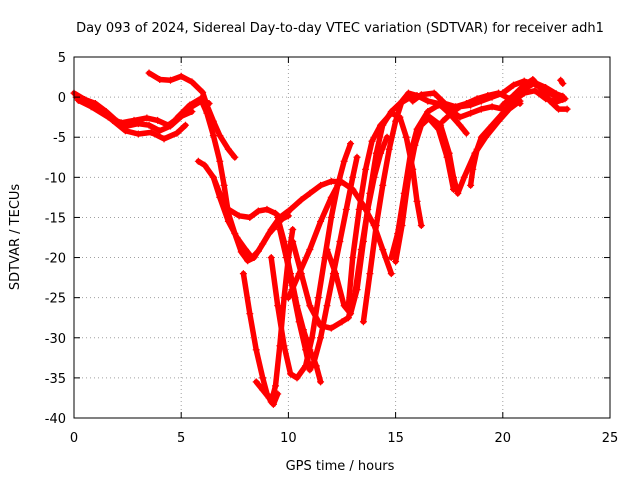  I want to click on y-tick-labels: 5 0 -5 -10 -15 -20 -25 -30 -35 -40, so click(55, 239).